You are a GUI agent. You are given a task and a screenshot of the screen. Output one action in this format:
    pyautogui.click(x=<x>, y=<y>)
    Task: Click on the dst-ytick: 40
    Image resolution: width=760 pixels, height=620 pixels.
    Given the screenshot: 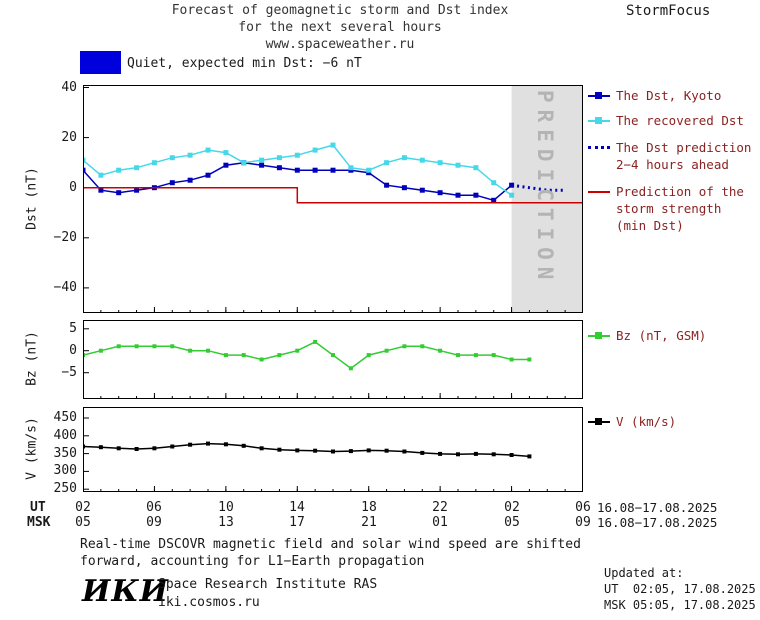 What is the action you would take?
    pyautogui.click(x=69, y=87)
    